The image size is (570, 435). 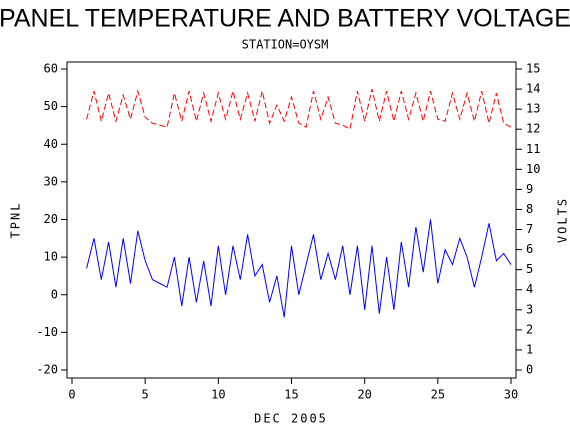 What do you see at coordinates (529, 249) in the screenshot?
I see `y2-tick-label: 6` at bounding box center [529, 249].